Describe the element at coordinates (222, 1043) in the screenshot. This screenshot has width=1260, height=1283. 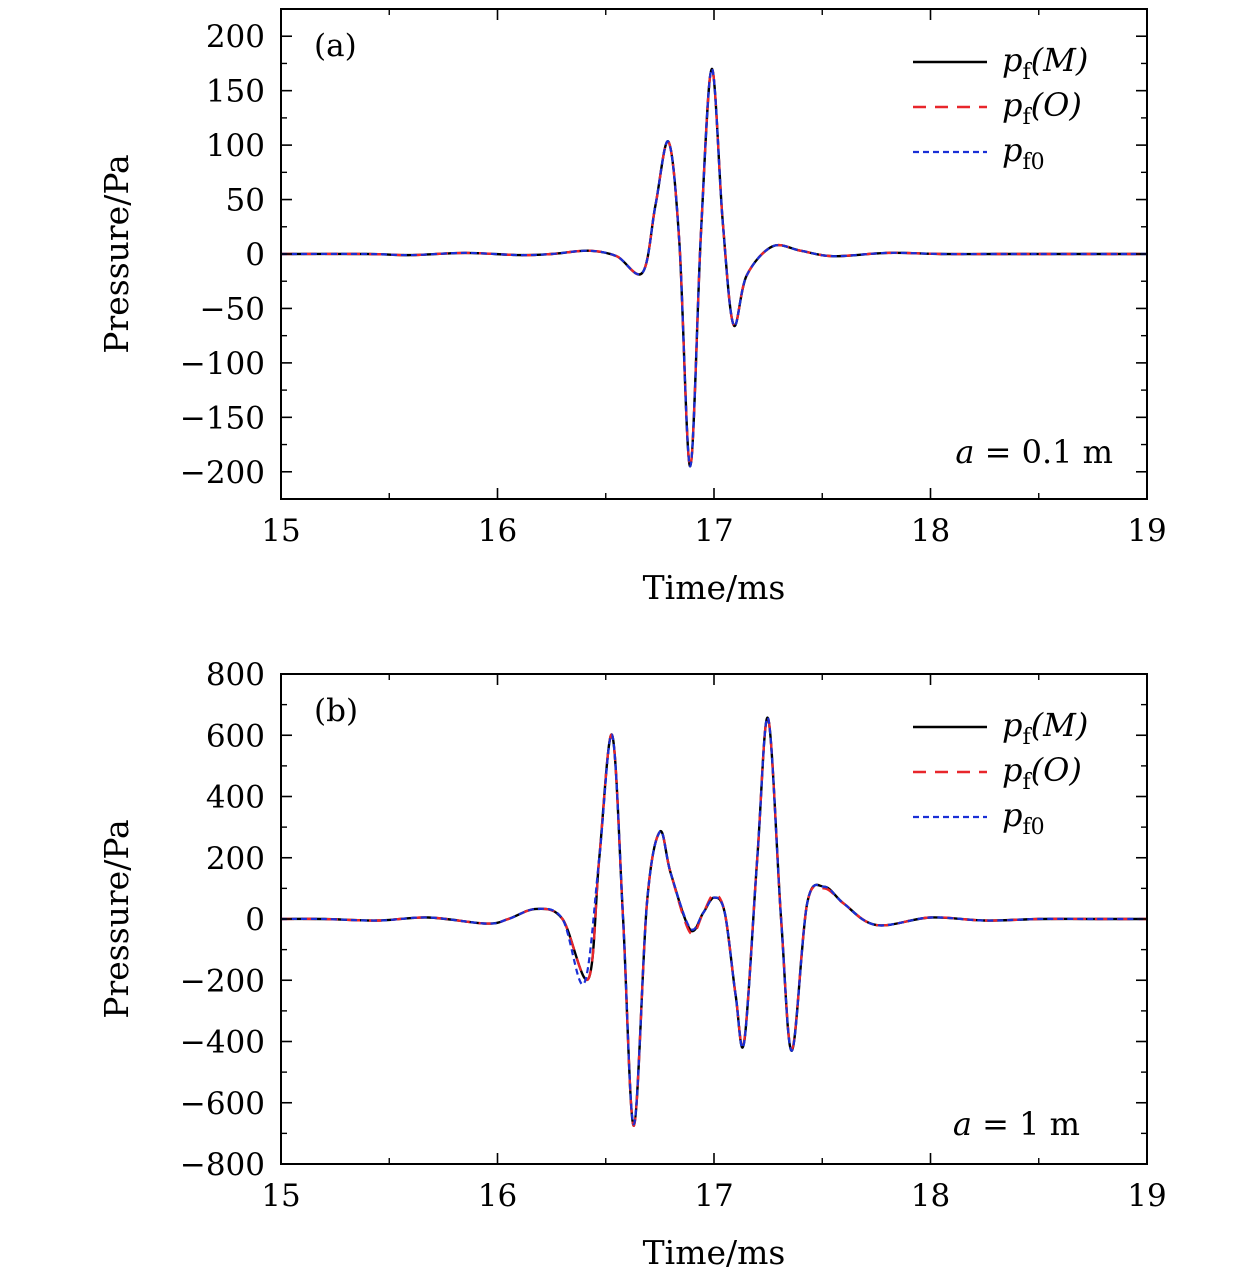
I see `y-tick-label: −400` at that location.